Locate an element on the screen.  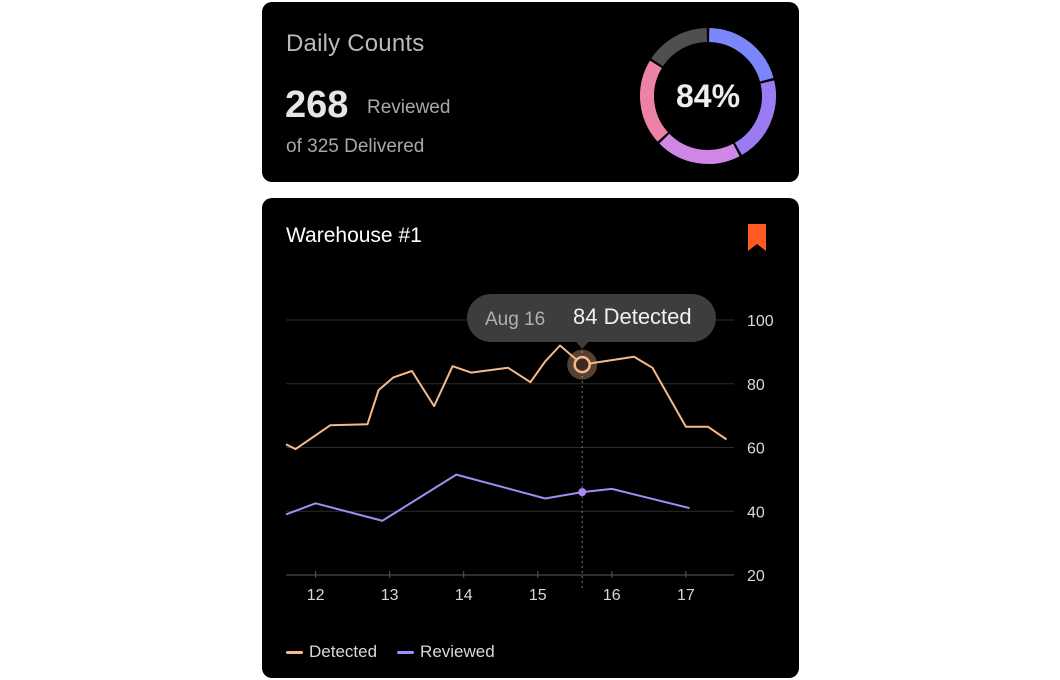
legend-label-reviewed: Reviewed is located at coordinates (457, 651).